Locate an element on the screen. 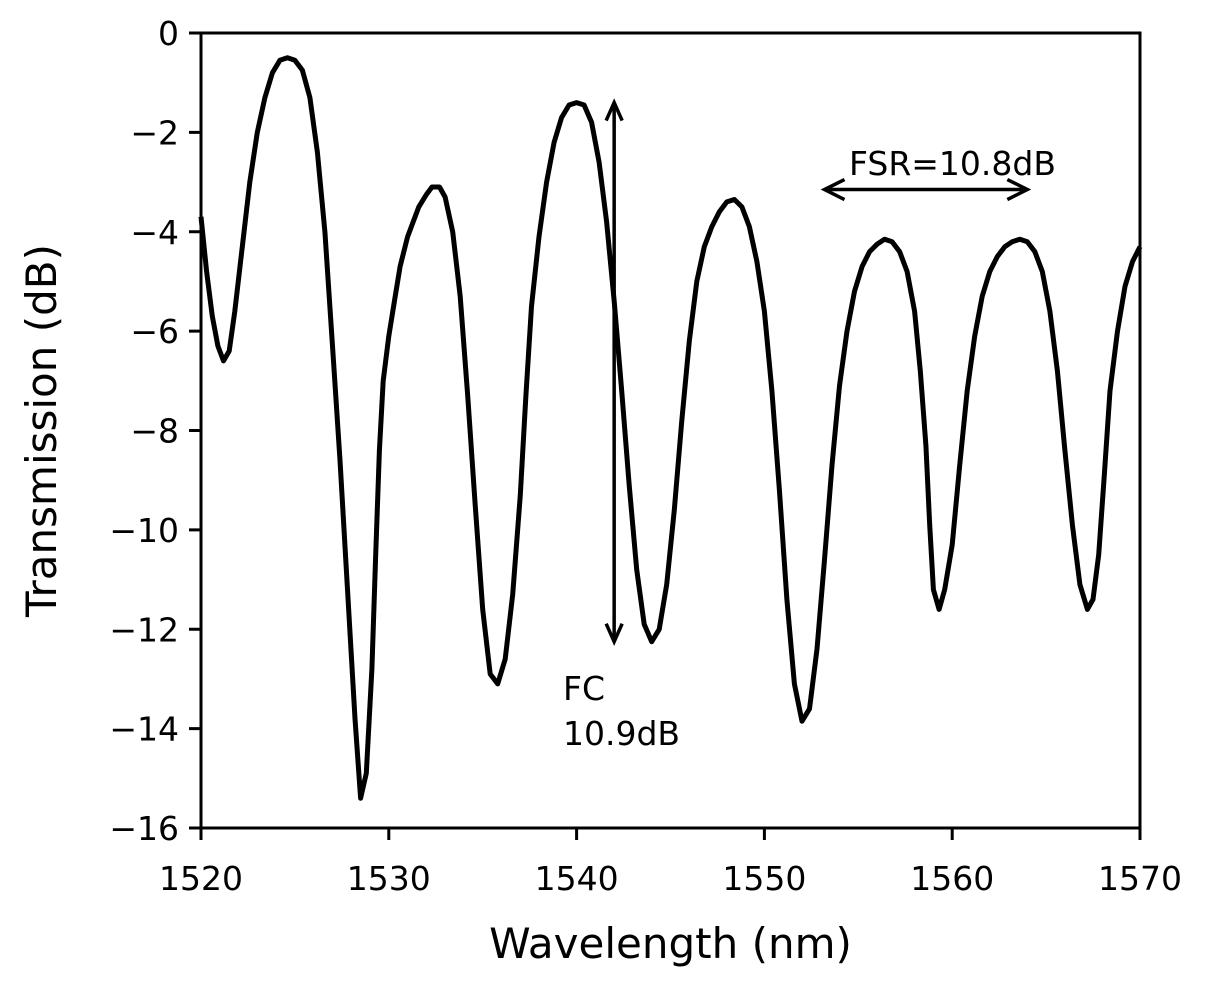 The width and height of the screenshot is (1208, 985). y-tick-label: −8 is located at coordinates (154, 431).